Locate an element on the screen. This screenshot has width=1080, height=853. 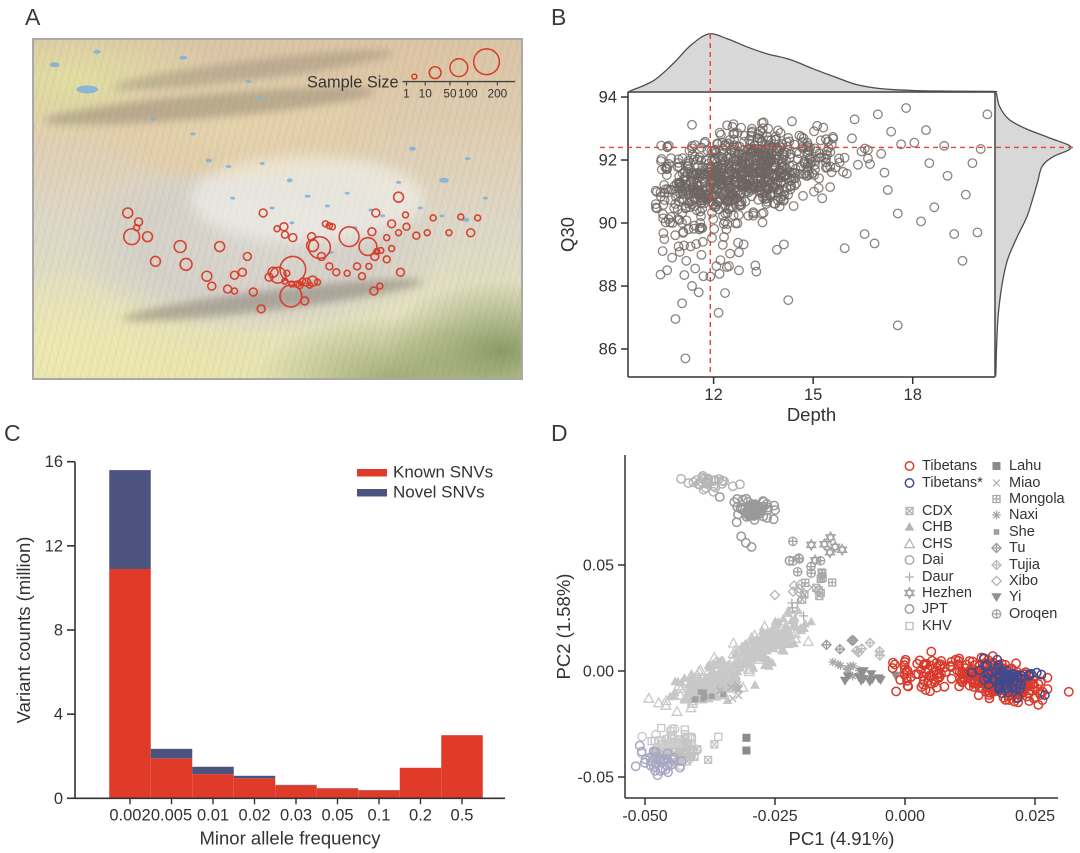
legend-item-jpt: JPT is located at coordinates (942, 609).